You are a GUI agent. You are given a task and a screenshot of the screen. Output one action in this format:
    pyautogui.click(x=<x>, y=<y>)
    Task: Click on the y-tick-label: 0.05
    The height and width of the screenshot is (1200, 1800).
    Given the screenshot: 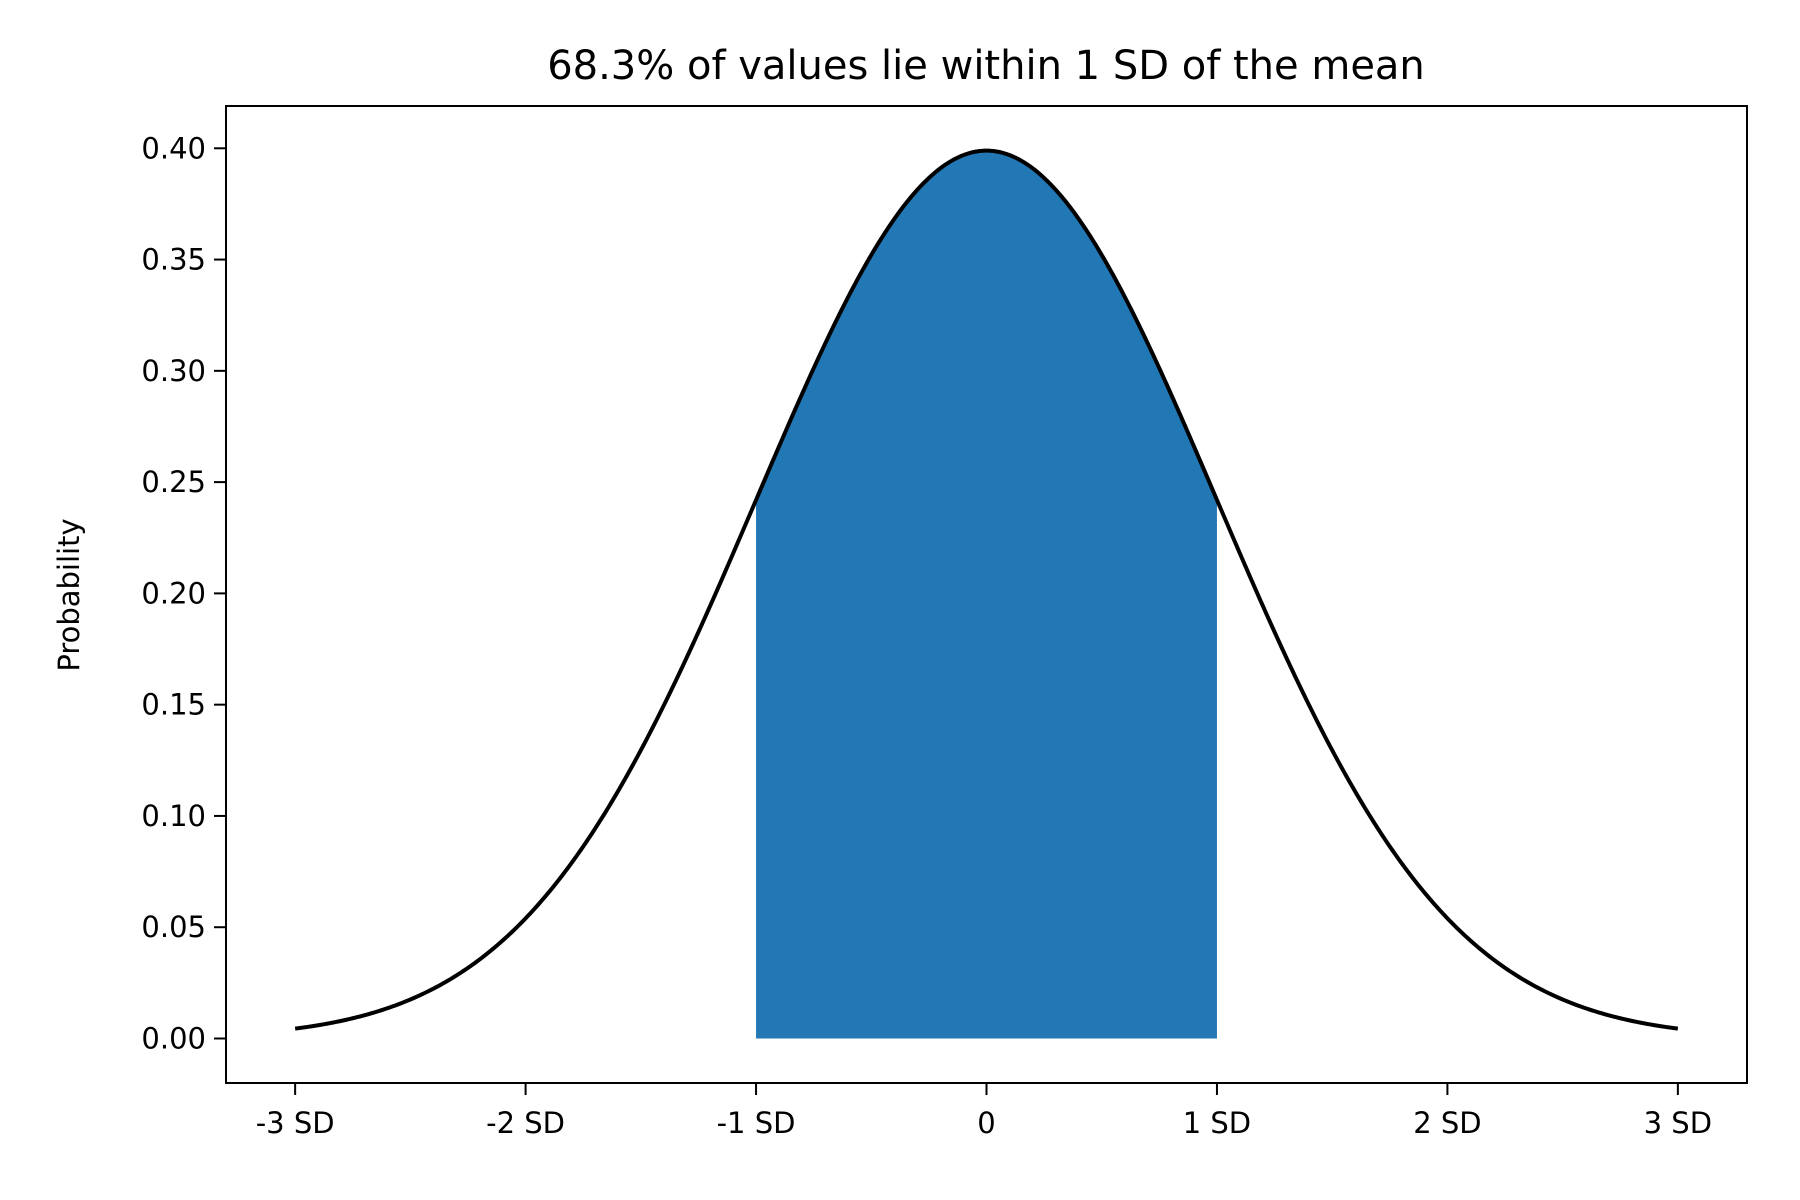 What is the action you would take?
    pyautogui.click(x=173, y=927)
    